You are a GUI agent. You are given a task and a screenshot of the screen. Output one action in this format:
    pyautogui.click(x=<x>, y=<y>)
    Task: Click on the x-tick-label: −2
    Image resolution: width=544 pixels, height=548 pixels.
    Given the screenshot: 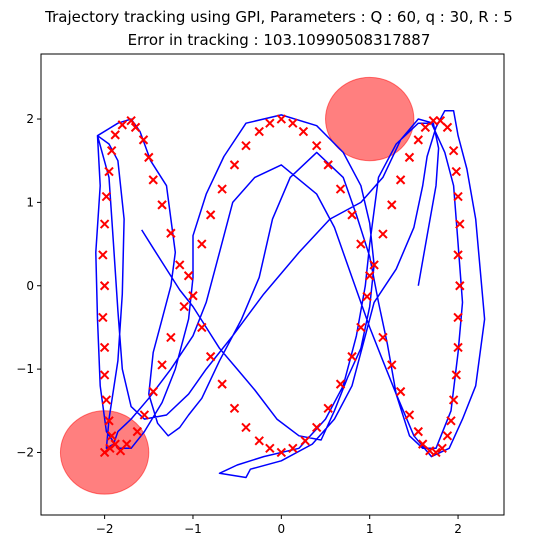 What is the action you would take?
    pyautogui.click(x=105, y=529)
    